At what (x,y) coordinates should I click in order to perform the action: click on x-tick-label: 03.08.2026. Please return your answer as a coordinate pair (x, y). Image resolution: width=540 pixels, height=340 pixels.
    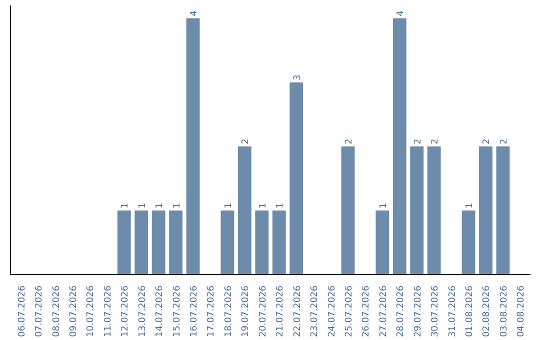
    Looking at the image, I should click on (504, 311).